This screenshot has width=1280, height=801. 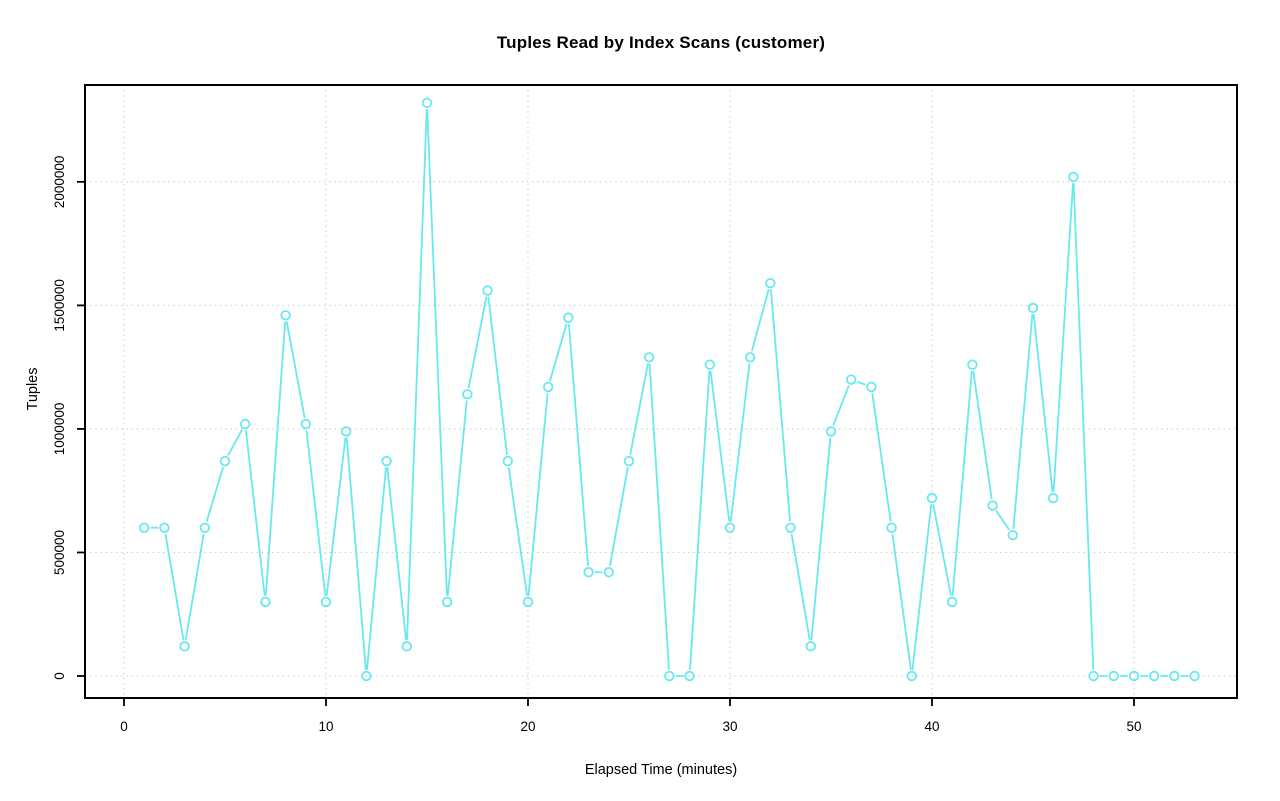 I want to click on y-tick-label: 2000000, so click(x=59, y=182).